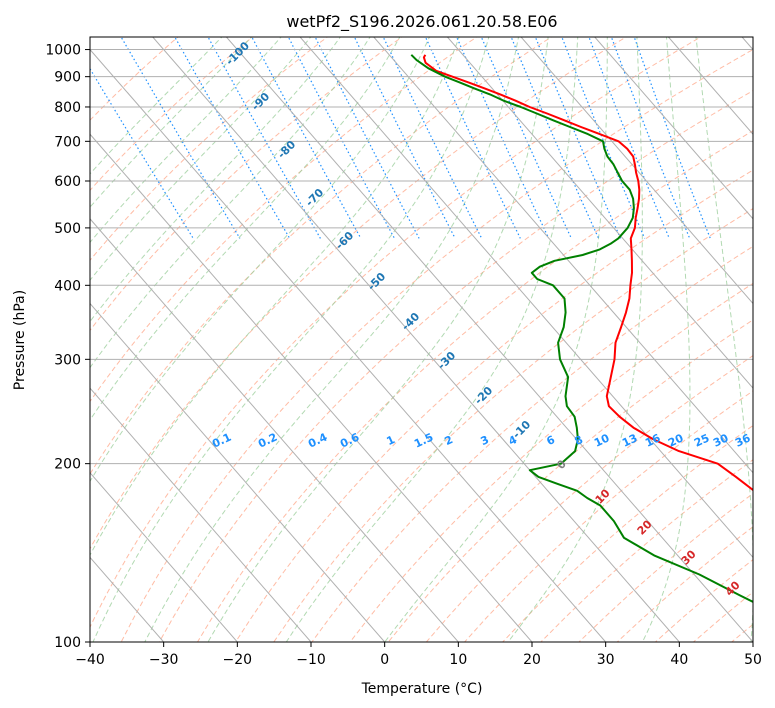 This screenshot has width=775, height=708. What do you see at coordinates (449, 440) in the screenshot?
I see `mixing-ratio-label: 2` at bounding box center [449, 440].